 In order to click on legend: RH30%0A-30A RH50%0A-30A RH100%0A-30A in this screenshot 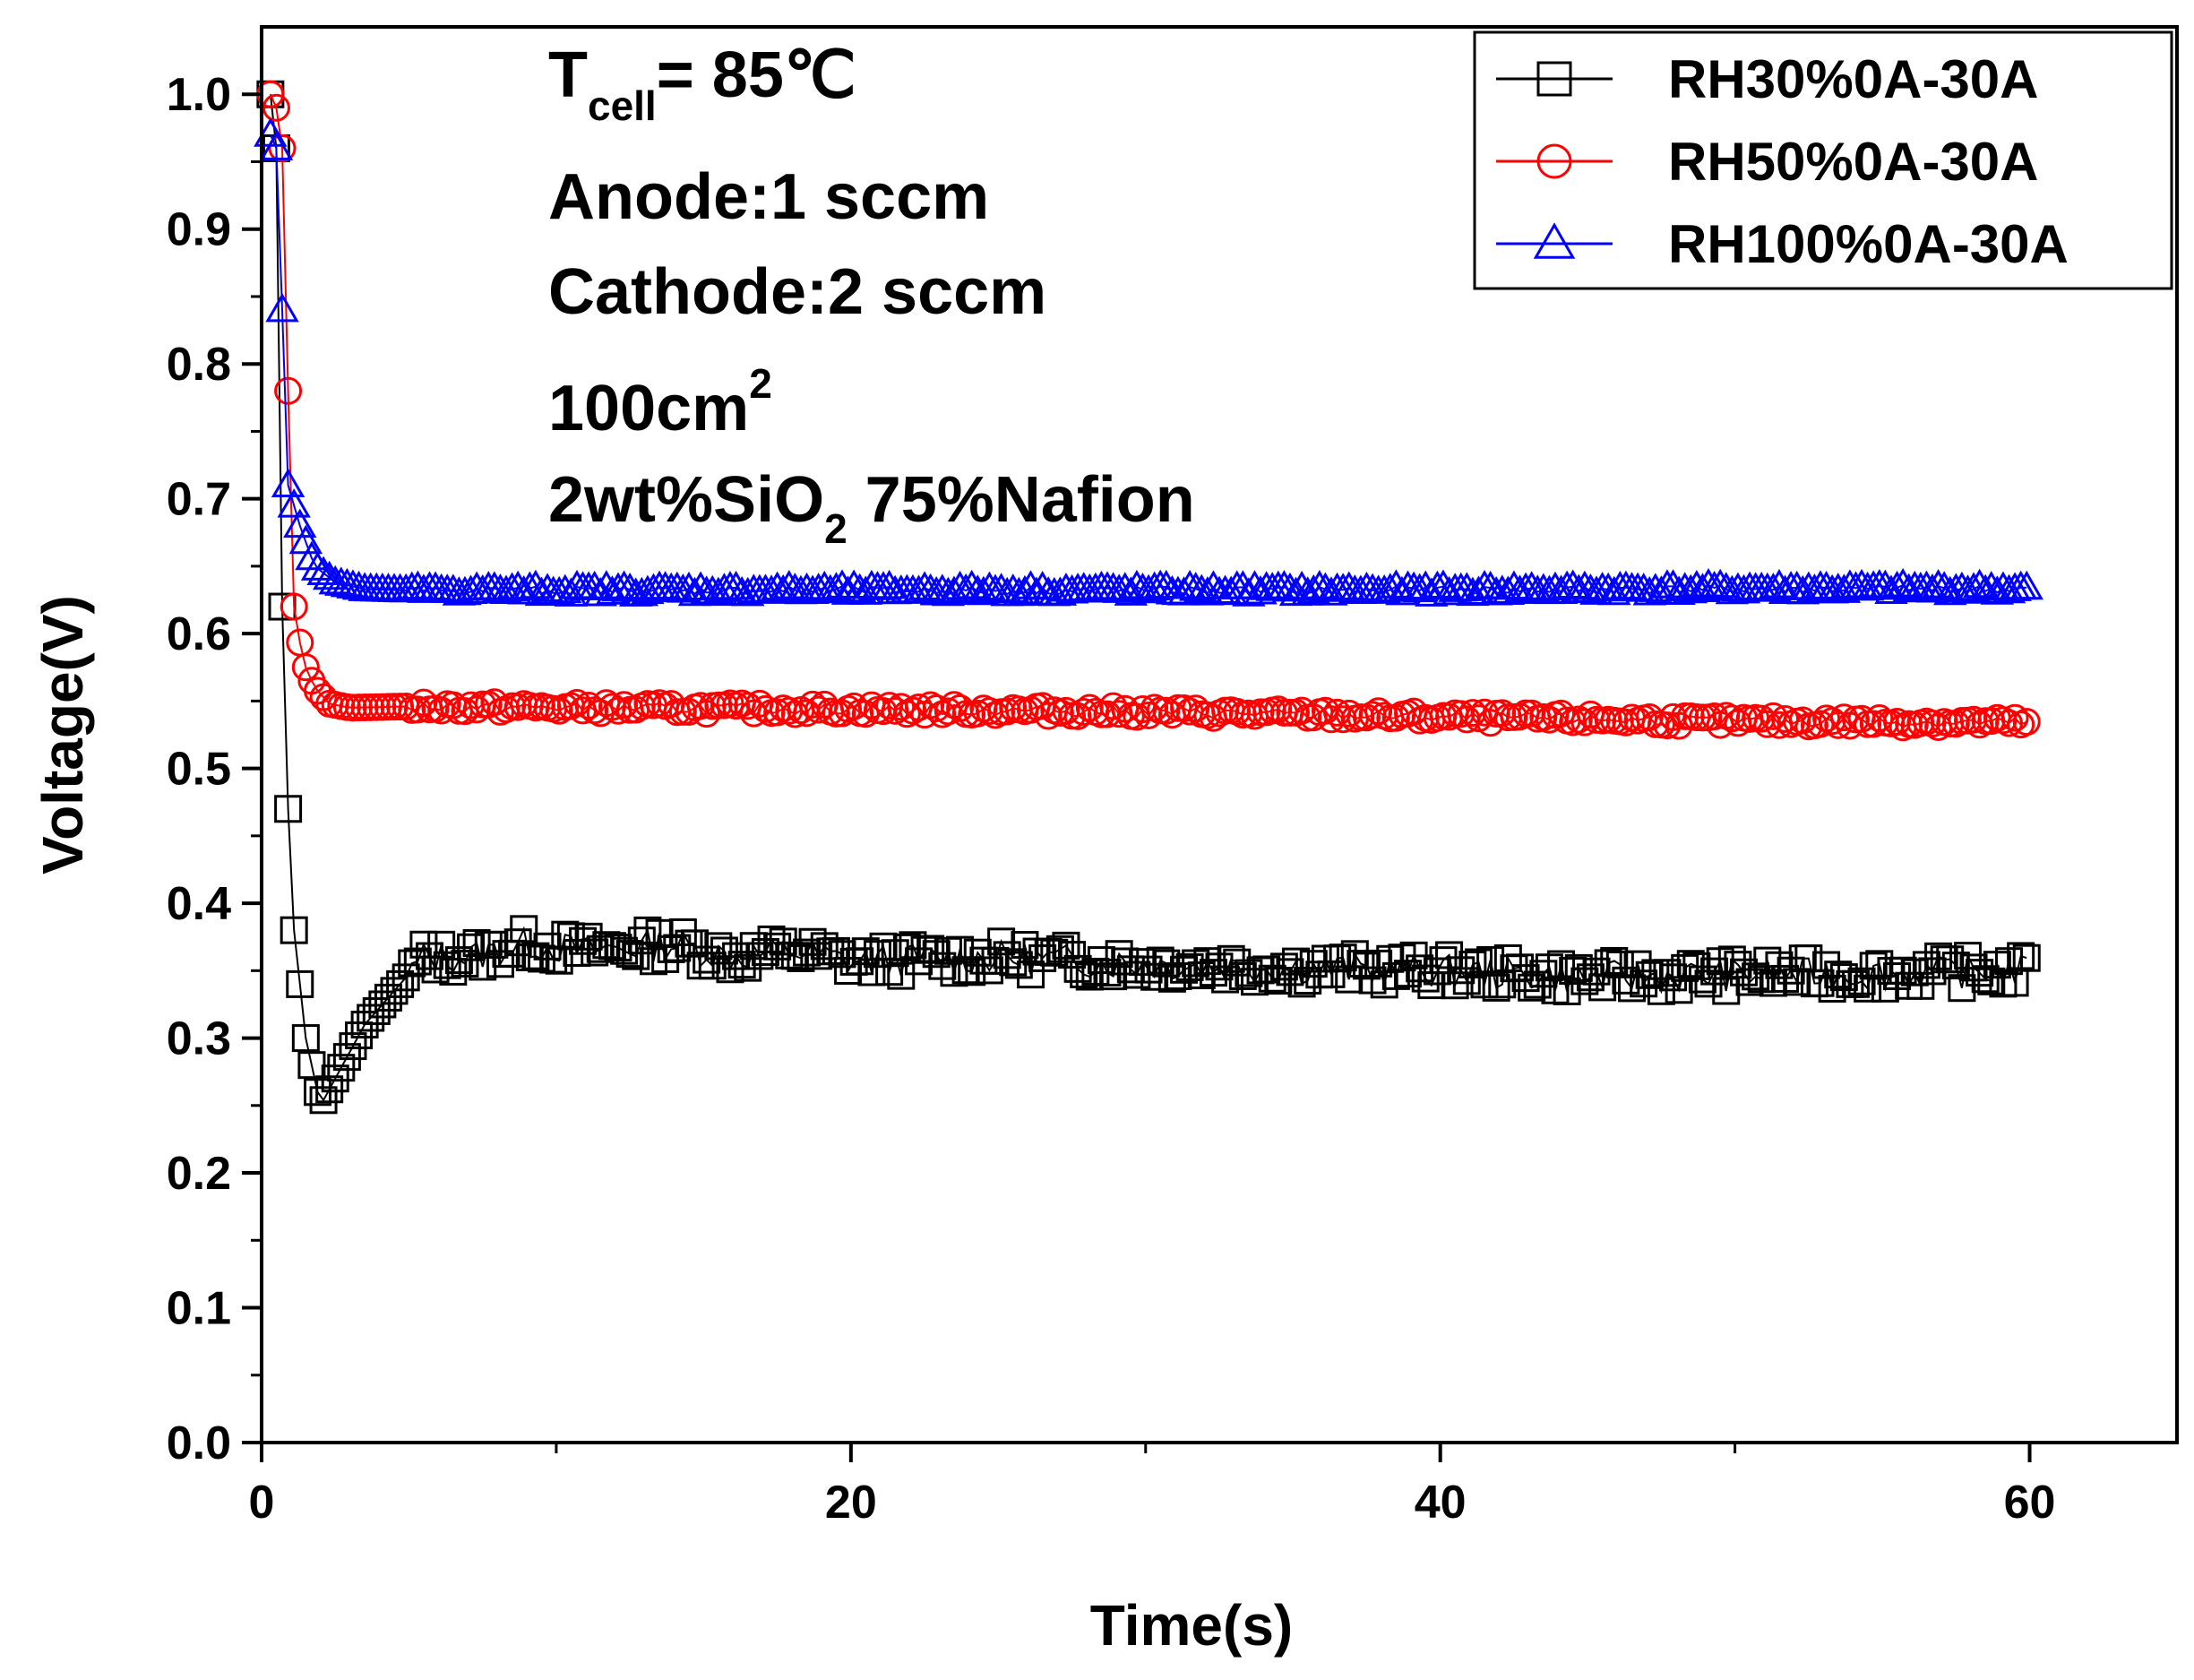, I will do `click(1823, 160)`.